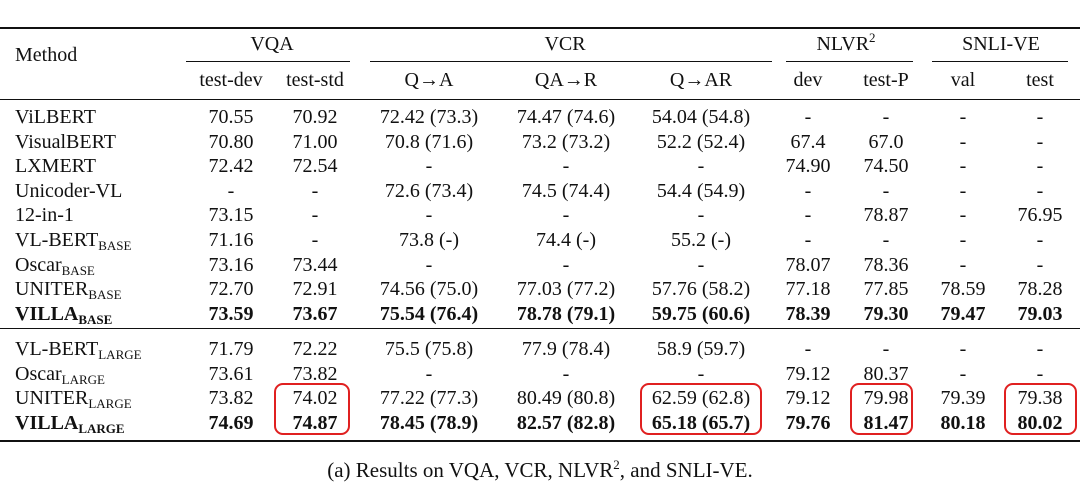  I want to click on group-header: VCR, so click(564, 44).